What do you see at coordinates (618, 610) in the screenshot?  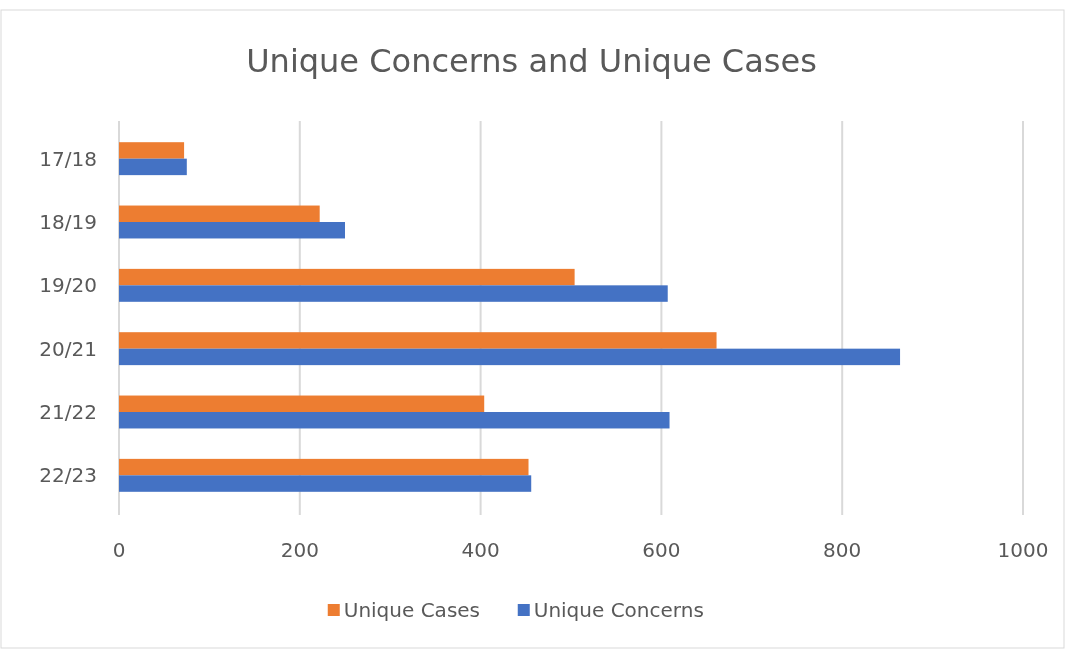 I see `legend-label: Unique Concerns` at bounding box center [618, 610].